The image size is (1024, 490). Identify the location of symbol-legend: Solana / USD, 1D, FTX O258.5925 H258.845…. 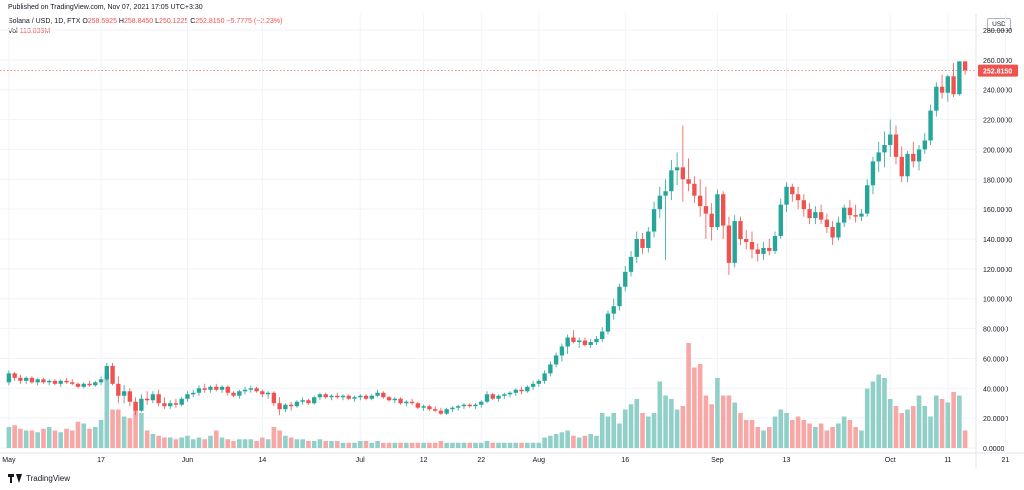
(145, 27).